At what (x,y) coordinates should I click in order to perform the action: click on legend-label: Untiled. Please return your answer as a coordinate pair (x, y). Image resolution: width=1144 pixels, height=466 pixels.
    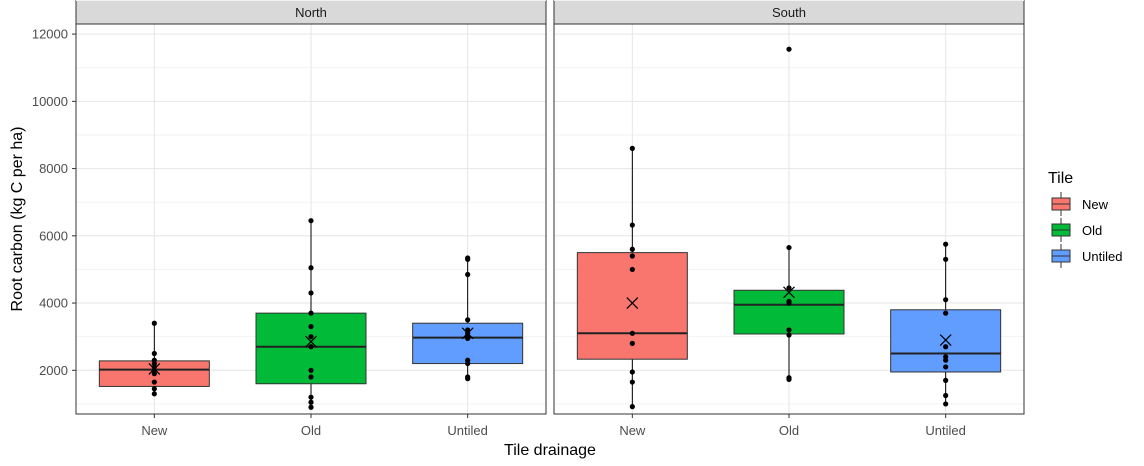
    Looking at the image, I should click on (1102, 256).